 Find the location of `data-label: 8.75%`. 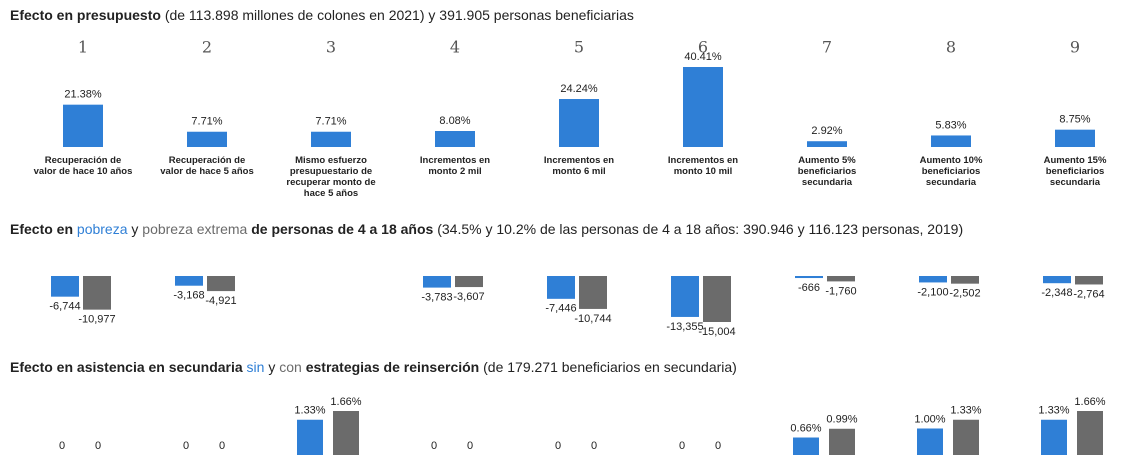

data-label: 8.75% is located at coordinates (1074, 120).